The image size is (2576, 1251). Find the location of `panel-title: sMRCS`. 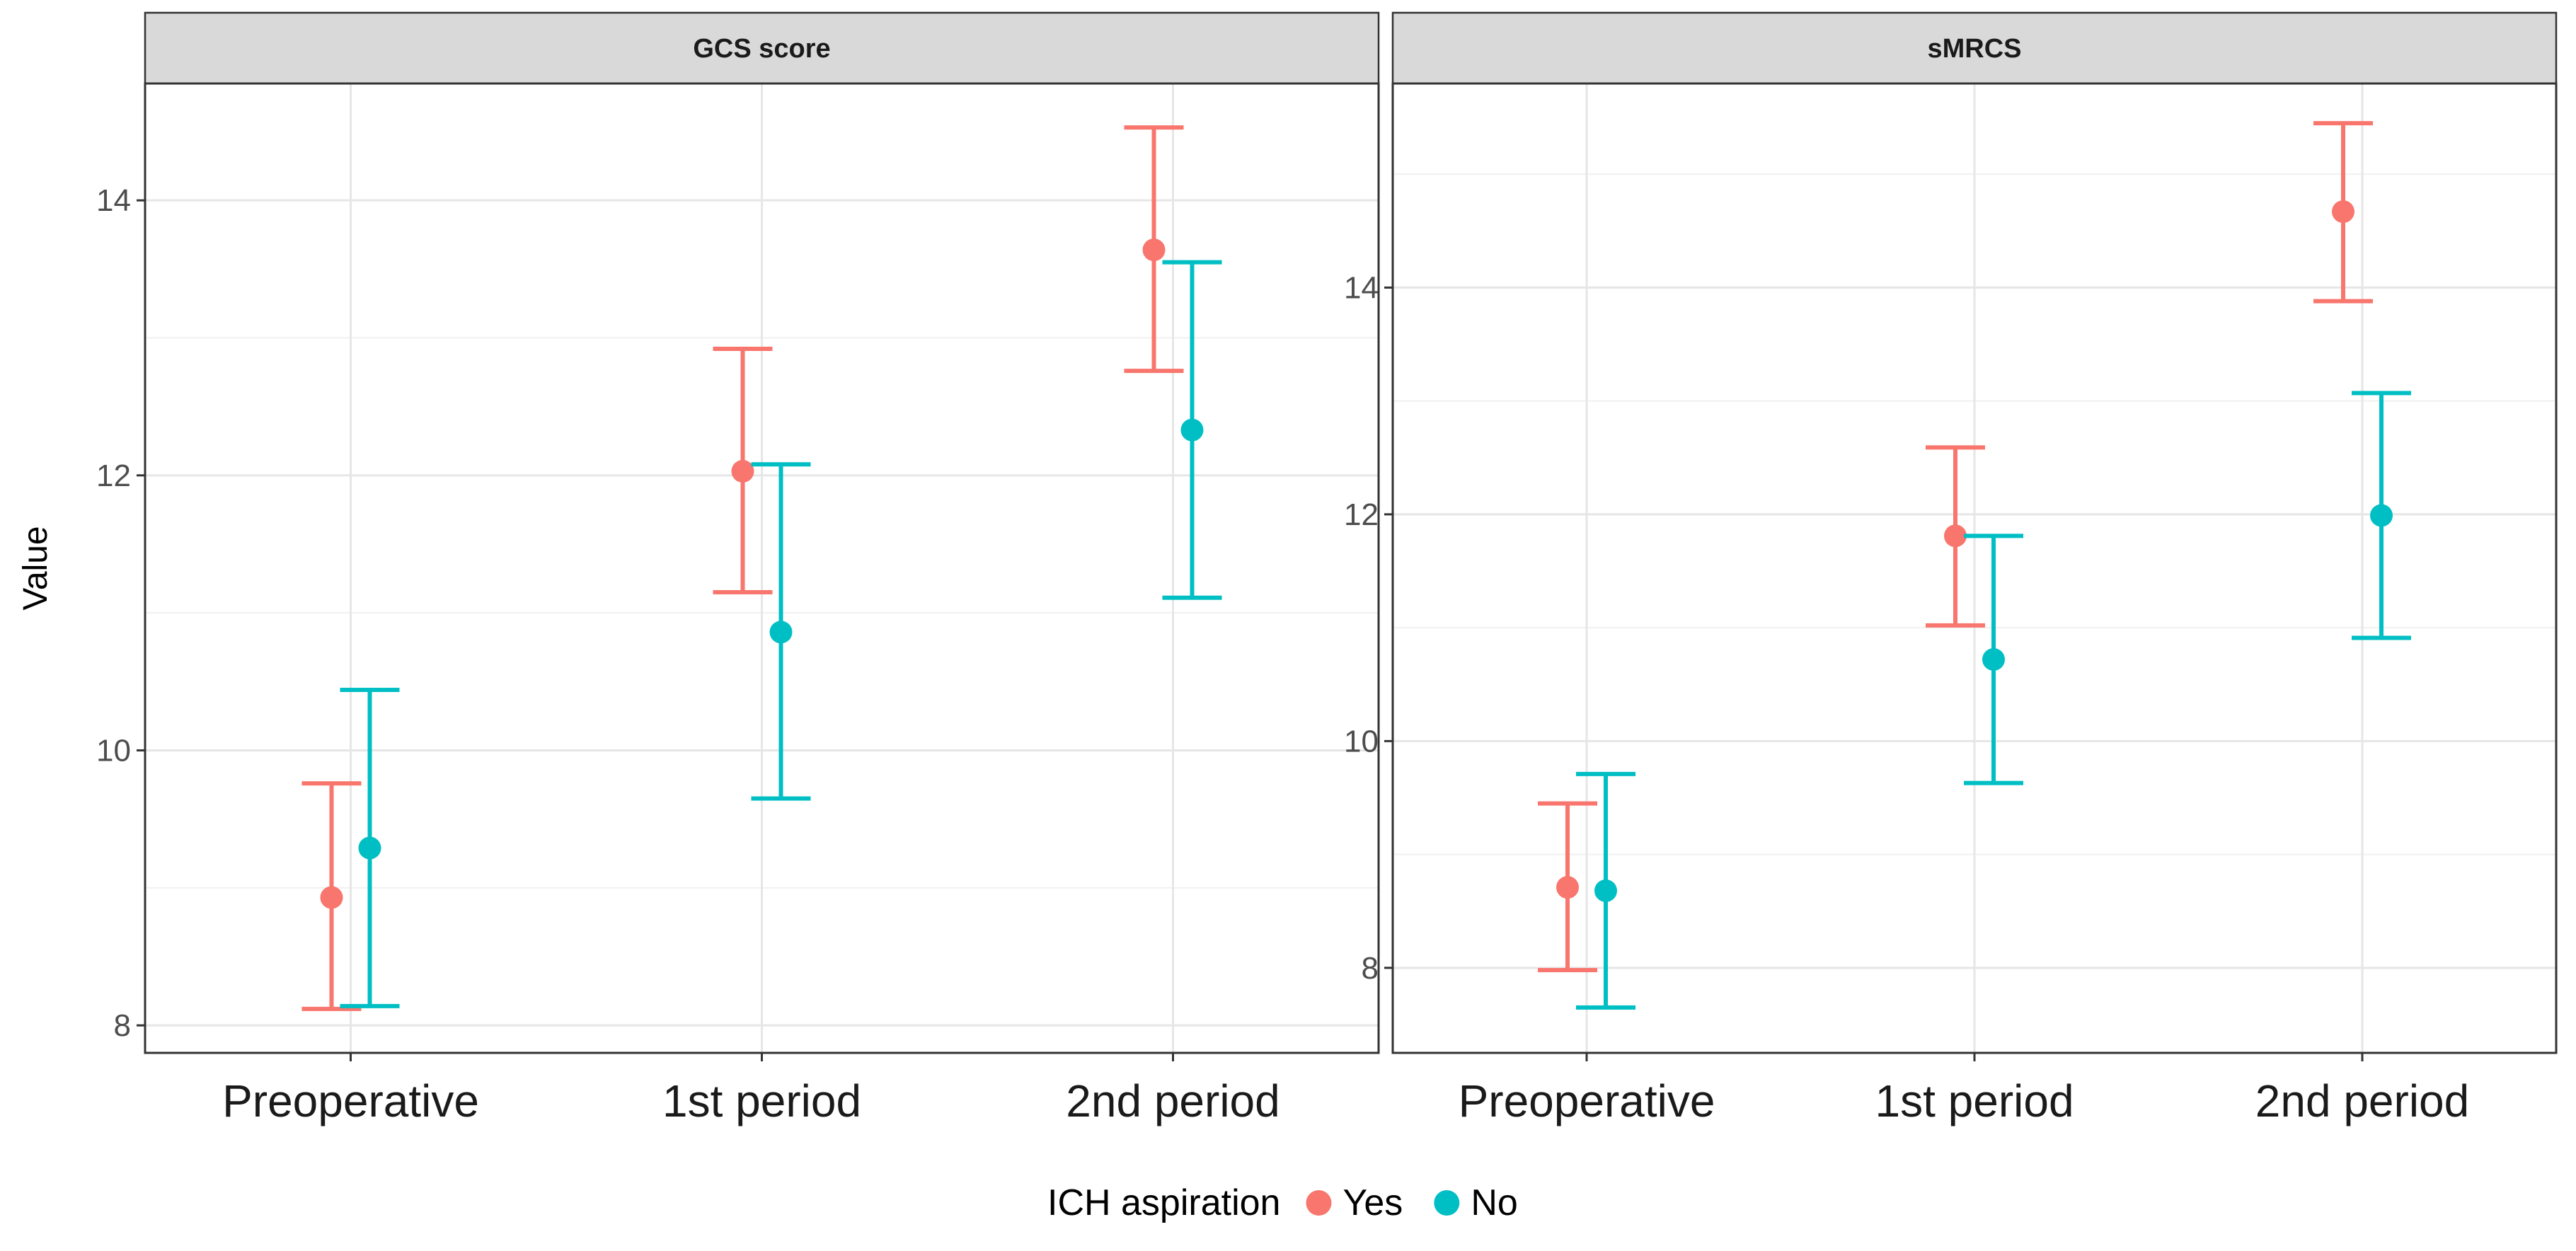

panel-title: sMRCS is located at coordinates (1974, 49).